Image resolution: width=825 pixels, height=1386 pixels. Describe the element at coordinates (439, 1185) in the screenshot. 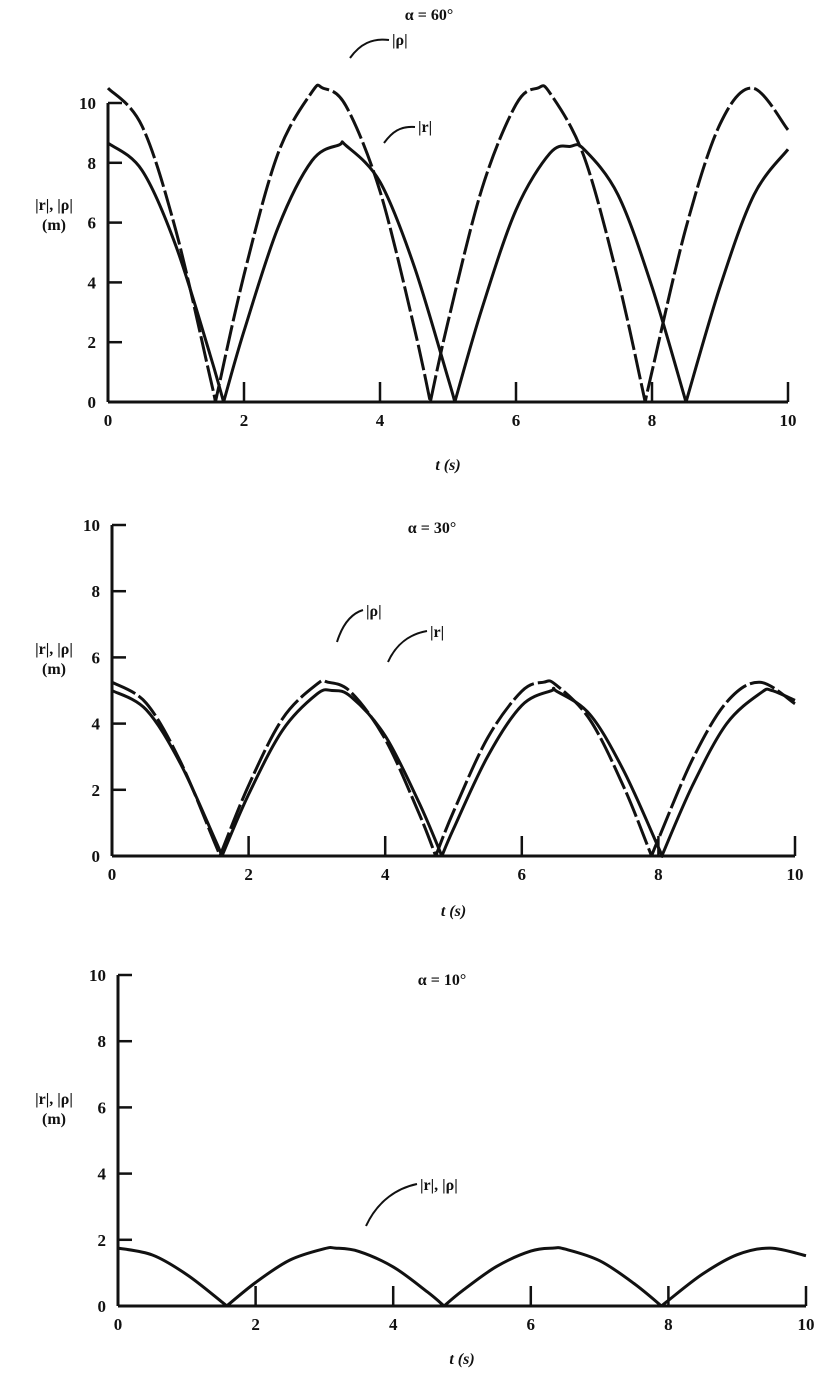

I see `annotation-label: |r|, |ρ|` at that location.